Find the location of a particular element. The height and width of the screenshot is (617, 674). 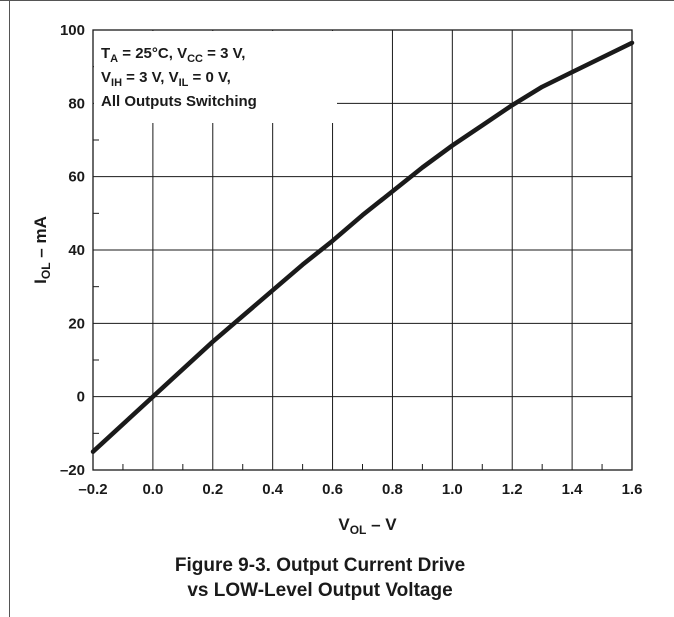

frame-left-rule is located at coordinates (9, 308).